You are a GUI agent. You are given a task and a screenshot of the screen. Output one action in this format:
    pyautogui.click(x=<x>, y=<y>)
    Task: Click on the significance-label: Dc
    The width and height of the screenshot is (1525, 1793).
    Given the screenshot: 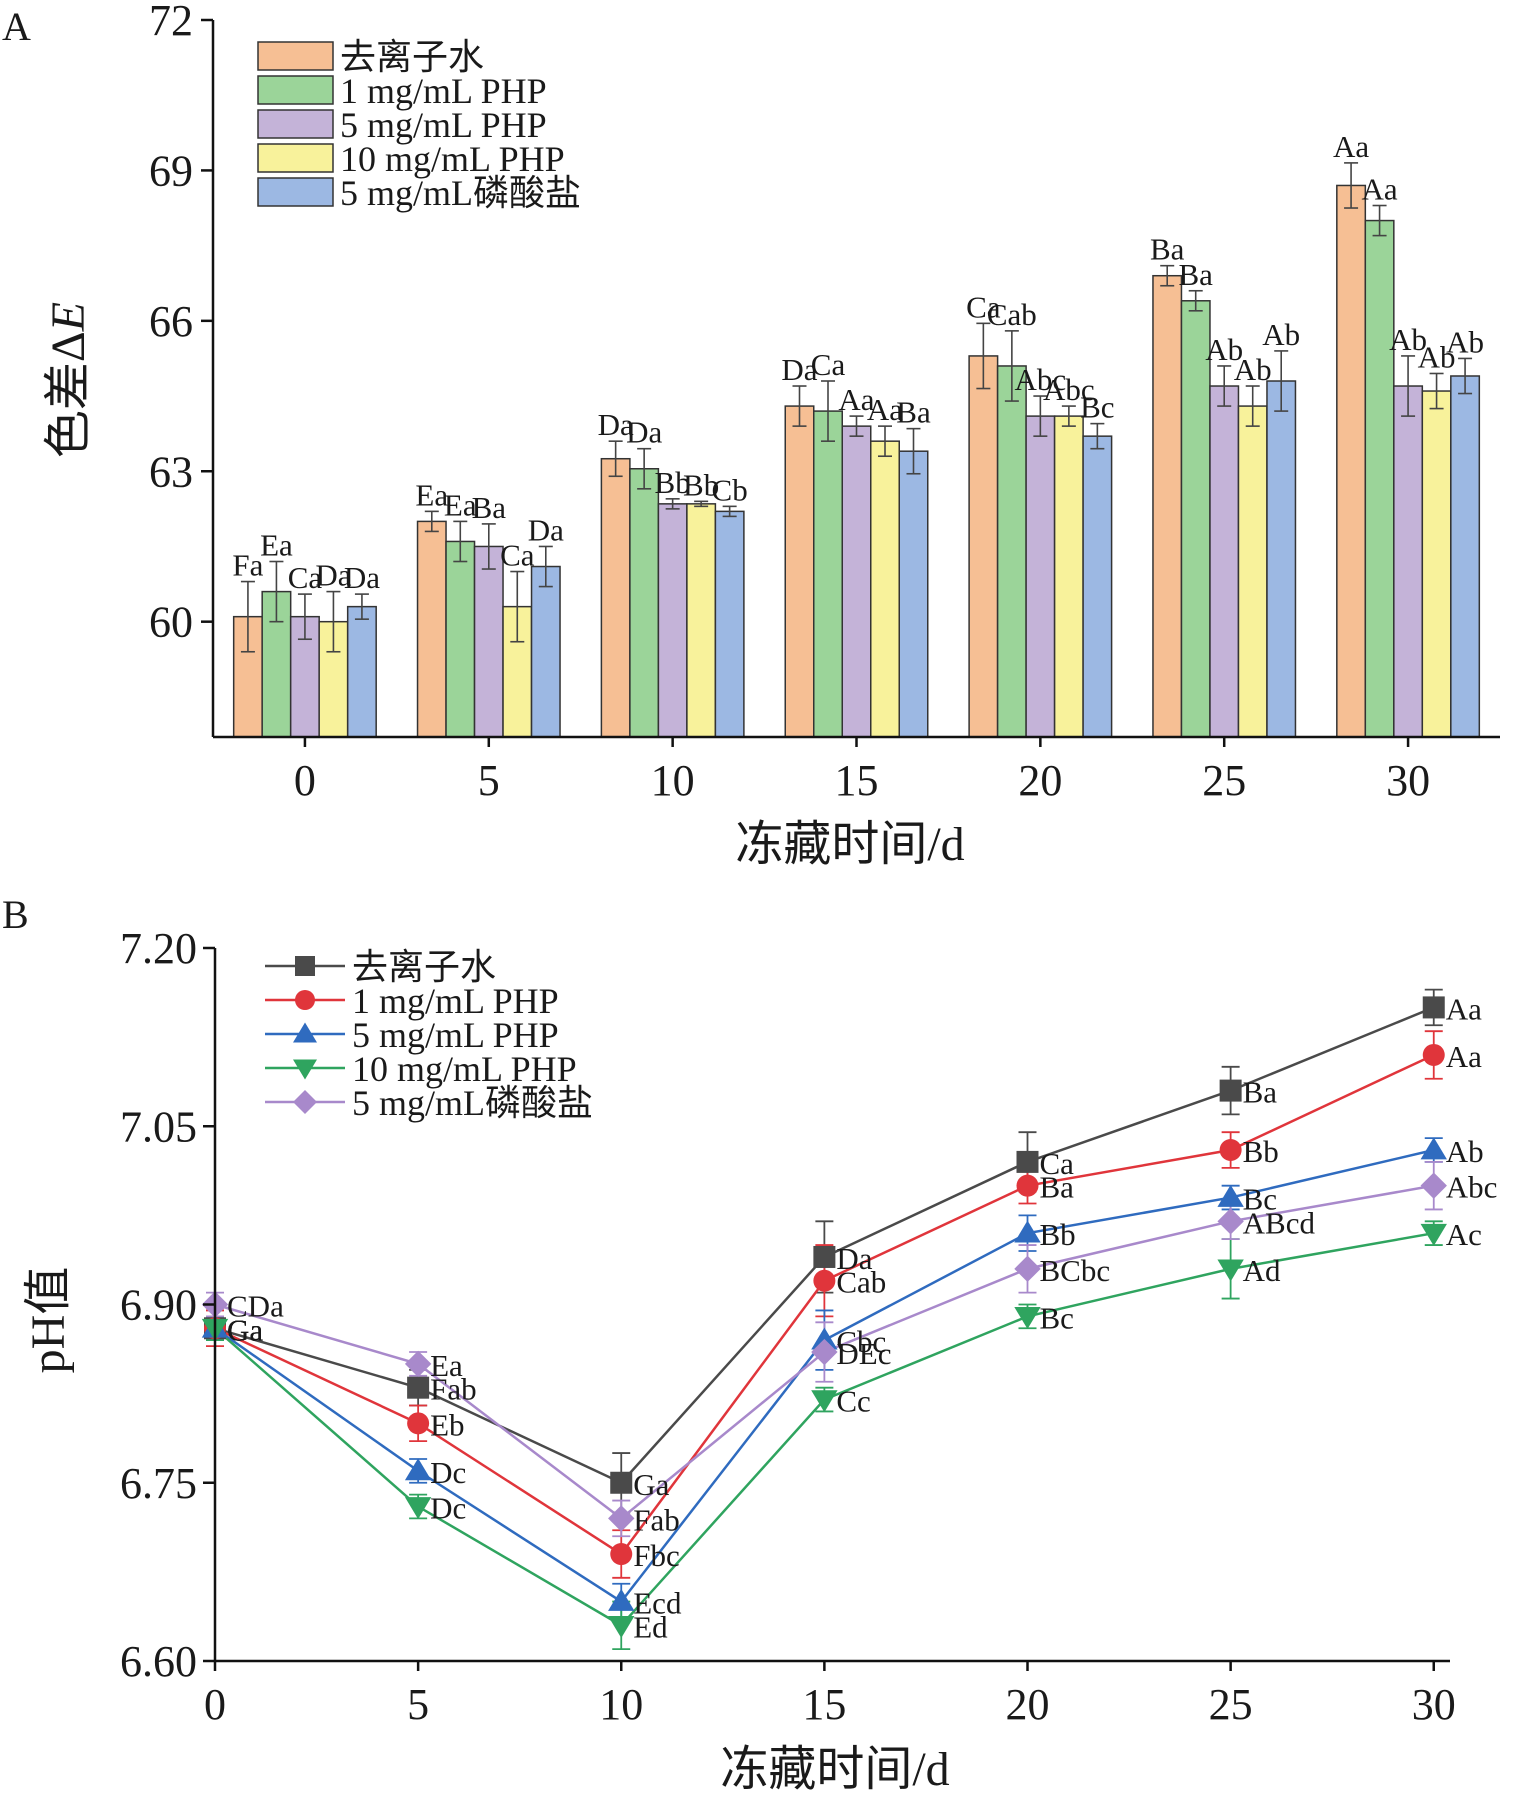 What is the action you would take?
    pyautogui.click(x=448, y=1472)
    